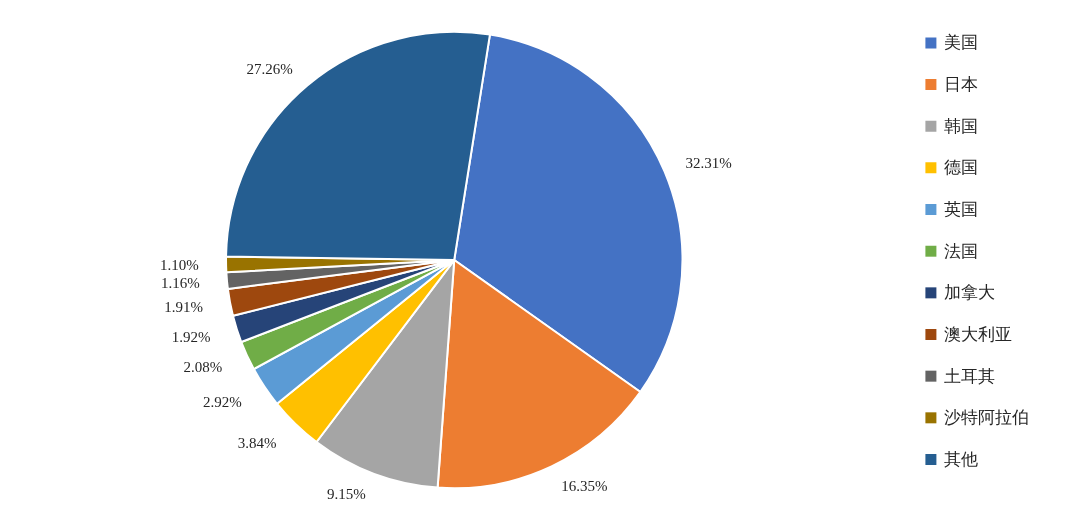 This screenshot has height=520, width=1080. Describe the element at coordinates (346, 493) in the screenshot. I see `data-label: 9.15%` at that location.